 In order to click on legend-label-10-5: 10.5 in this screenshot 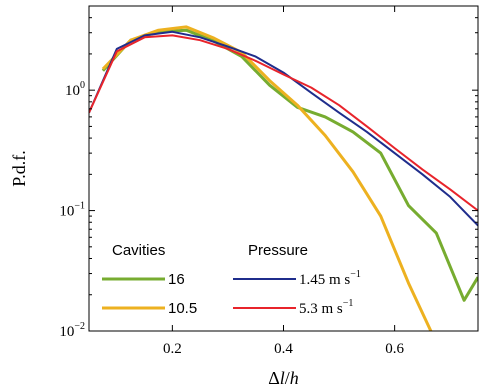, I will do `click(182, 308)`.